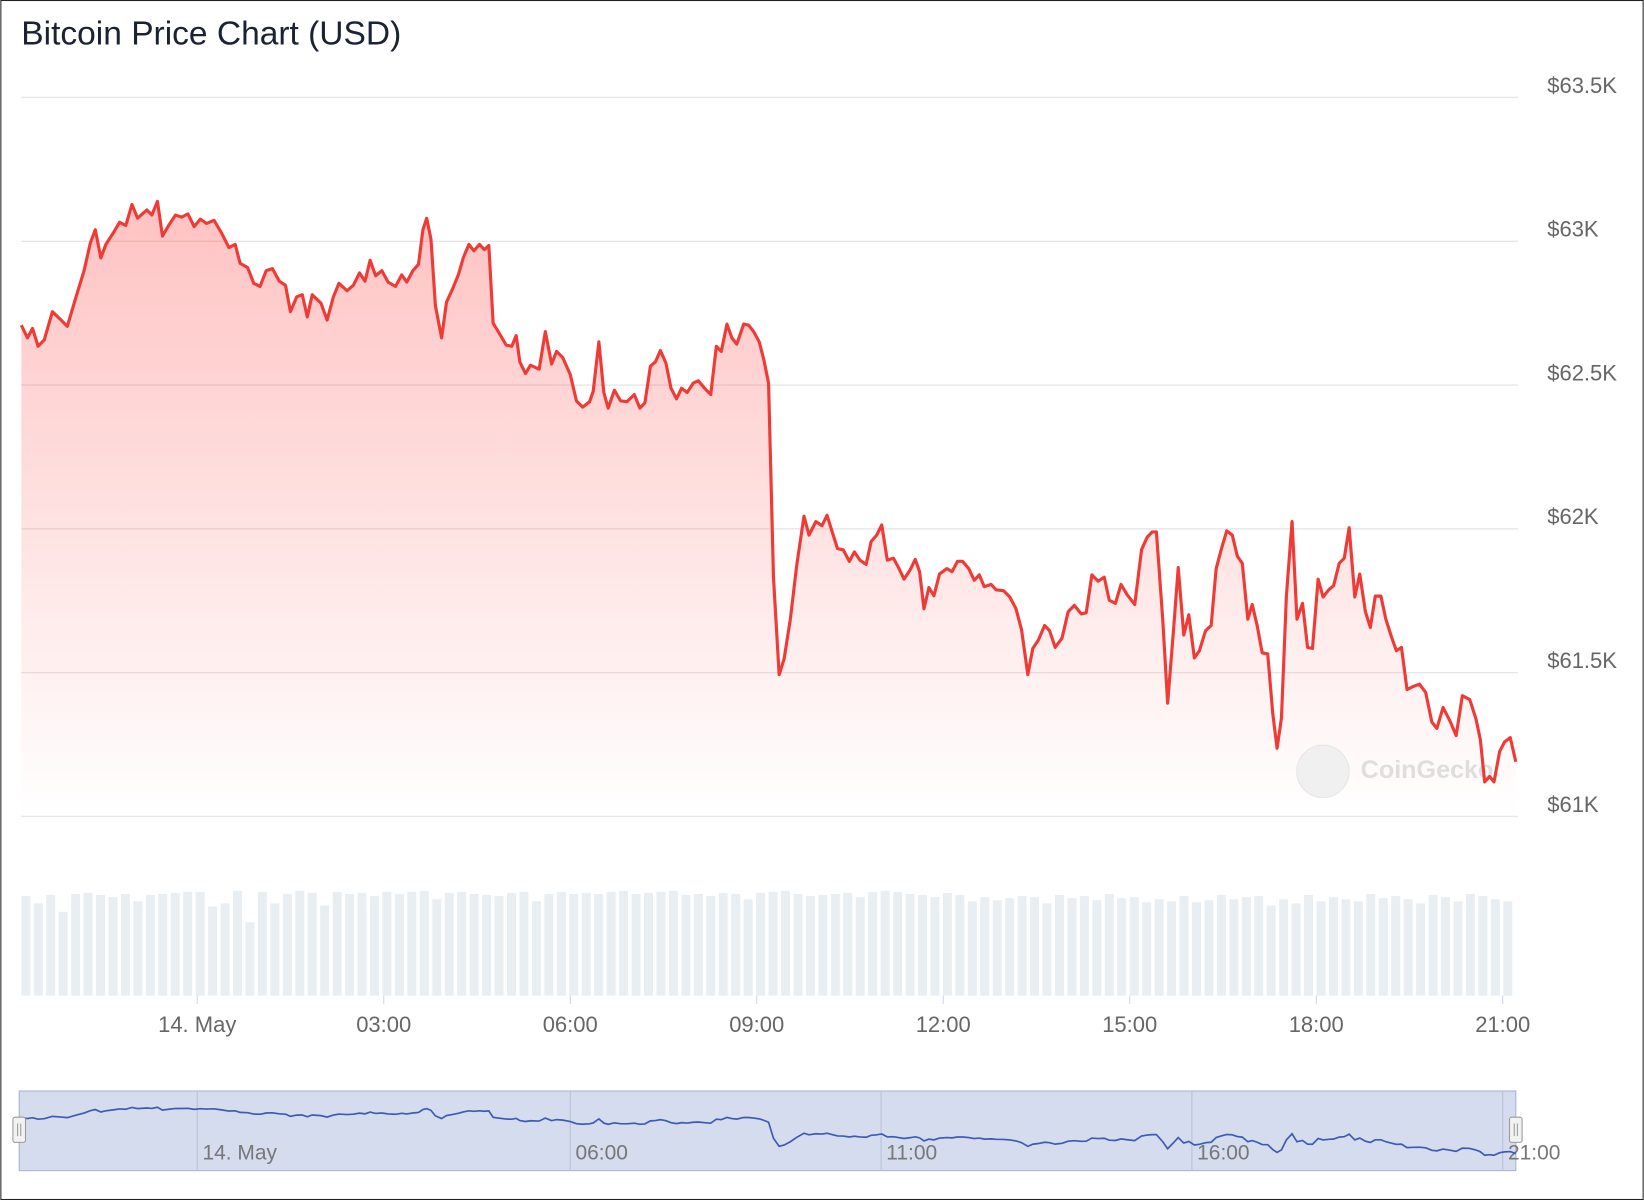  I want to click on x-tick-label: 18:00, so click(1316, 1024).